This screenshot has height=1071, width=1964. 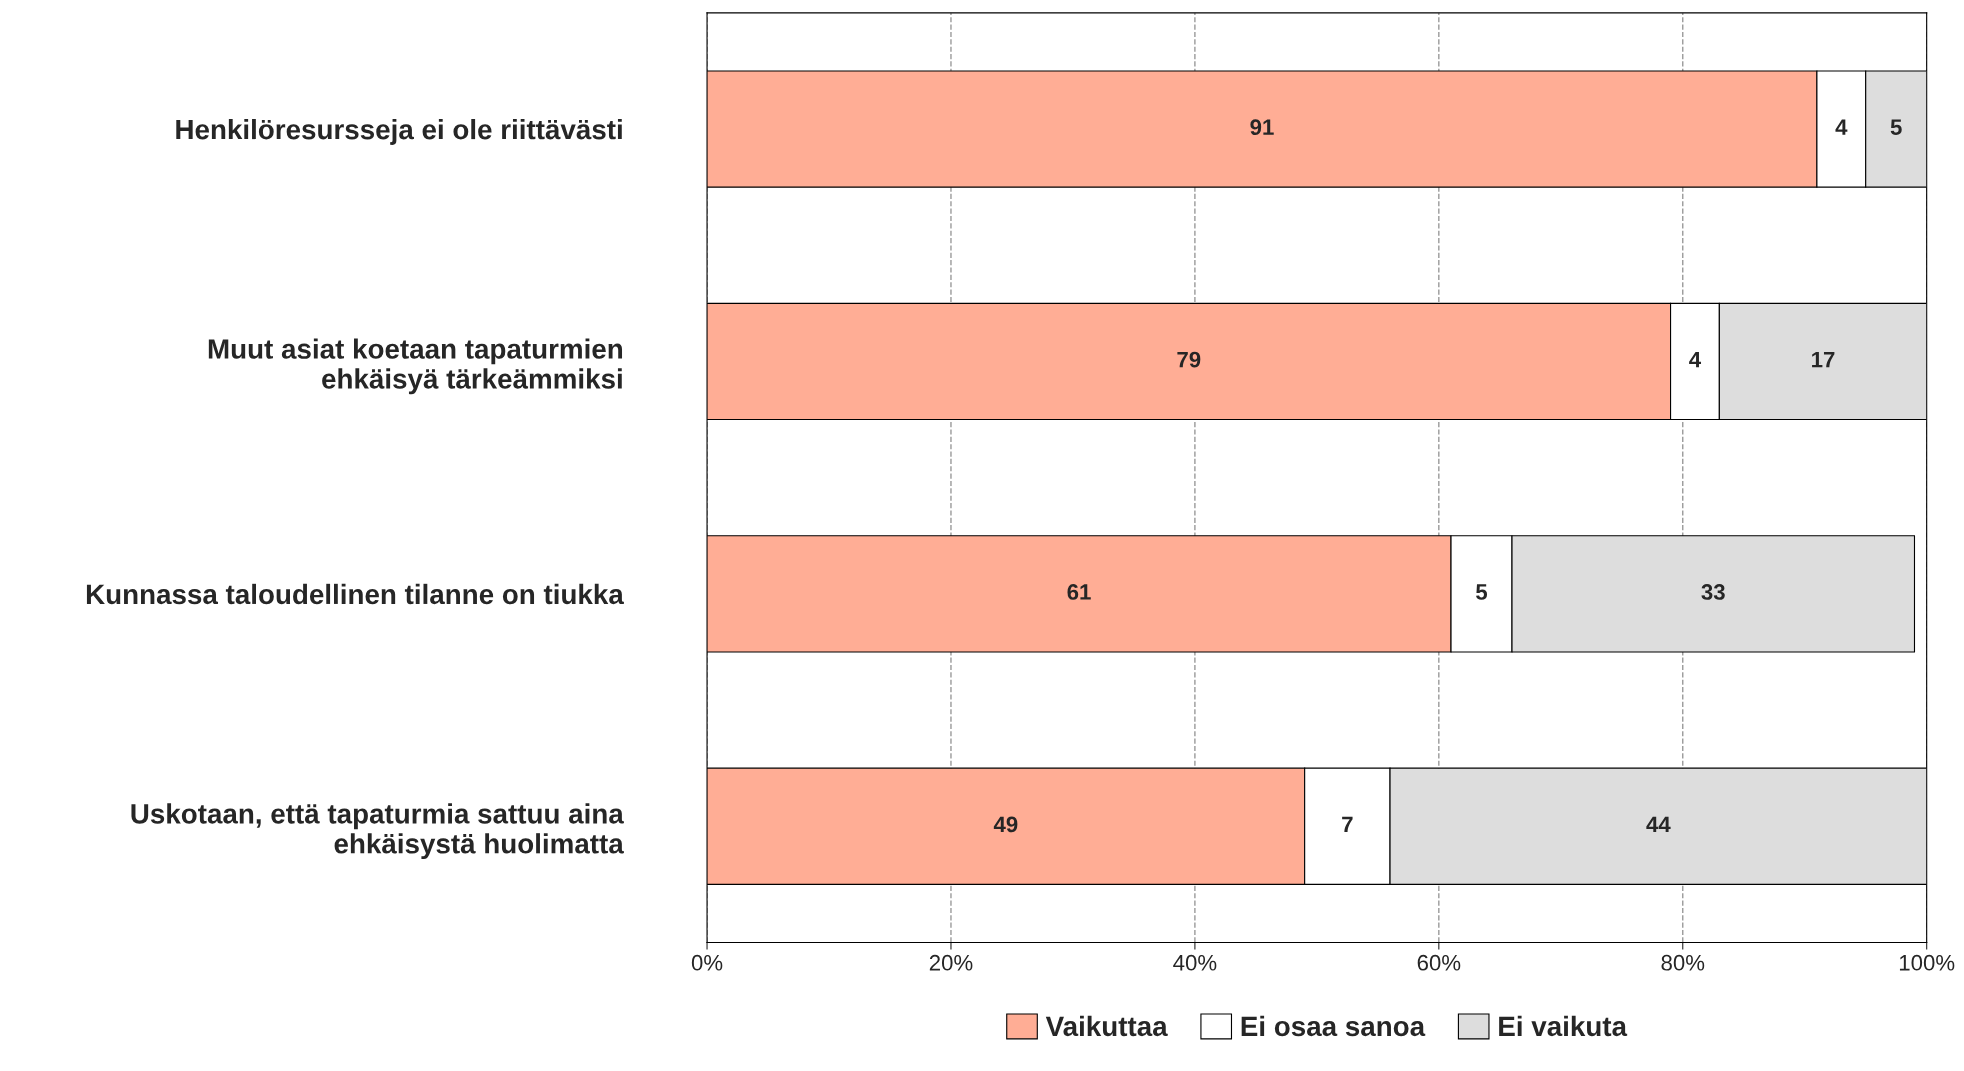 What do you see at coordinates (951, 962) in the screenshot?
I see `x-tick-label: 20%` at bounding box center [951, 962].